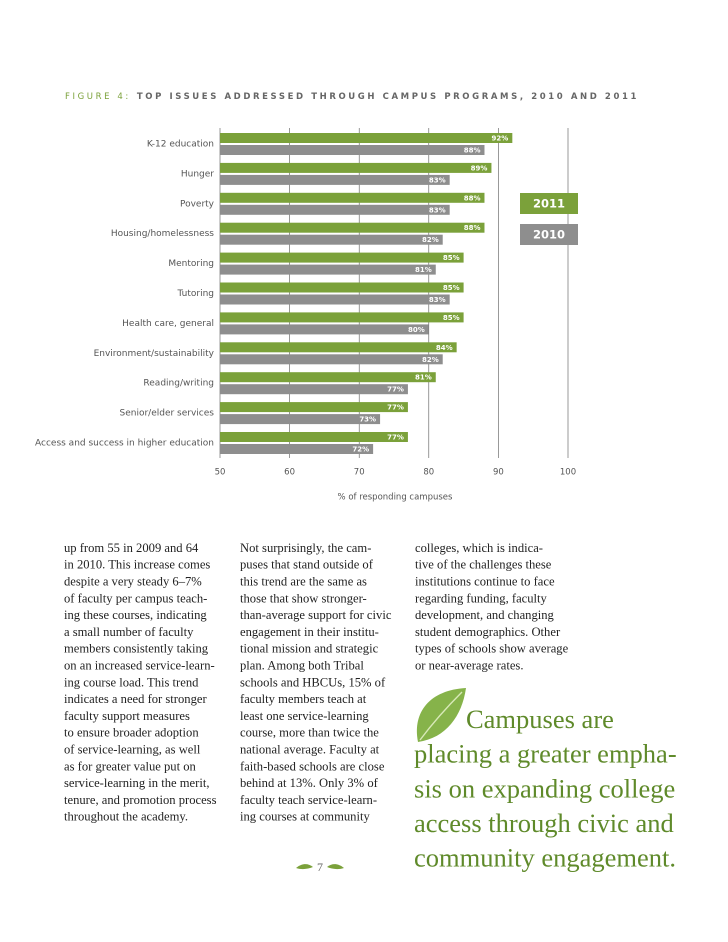  Describe the element at coordinates (133, 581) in the screenshot. I see `body-text-line: despite a very steady 6–7%` at that location.